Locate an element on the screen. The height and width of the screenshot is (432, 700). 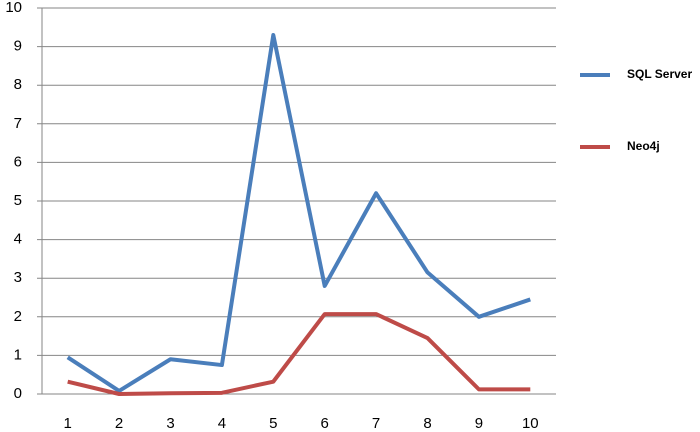
y-tick-label: 7 is located at coordinates (18, 123).